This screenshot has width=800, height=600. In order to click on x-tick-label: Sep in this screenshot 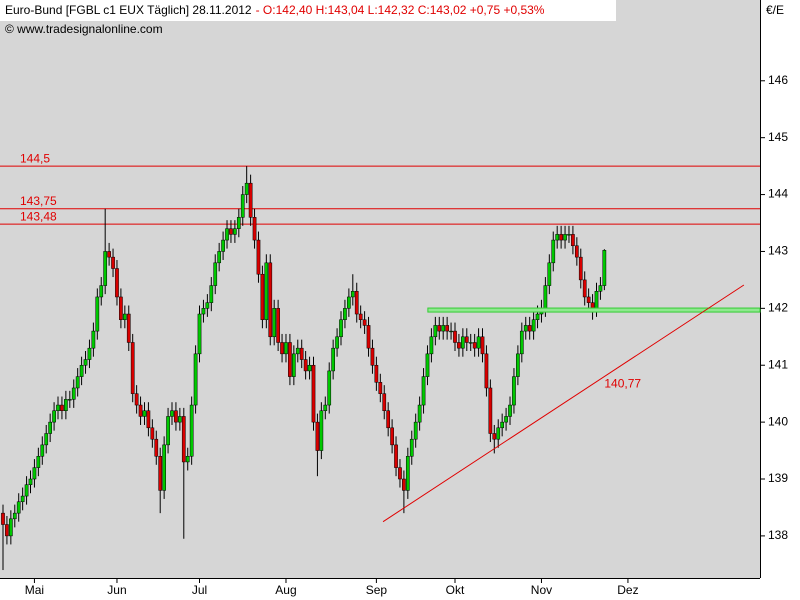, I will do `click(377, 590)`.